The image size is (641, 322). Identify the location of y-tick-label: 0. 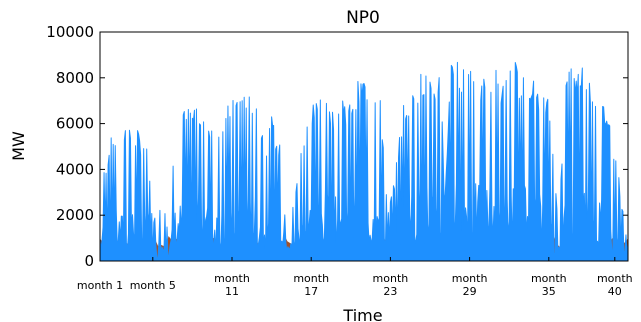
(89, 261).